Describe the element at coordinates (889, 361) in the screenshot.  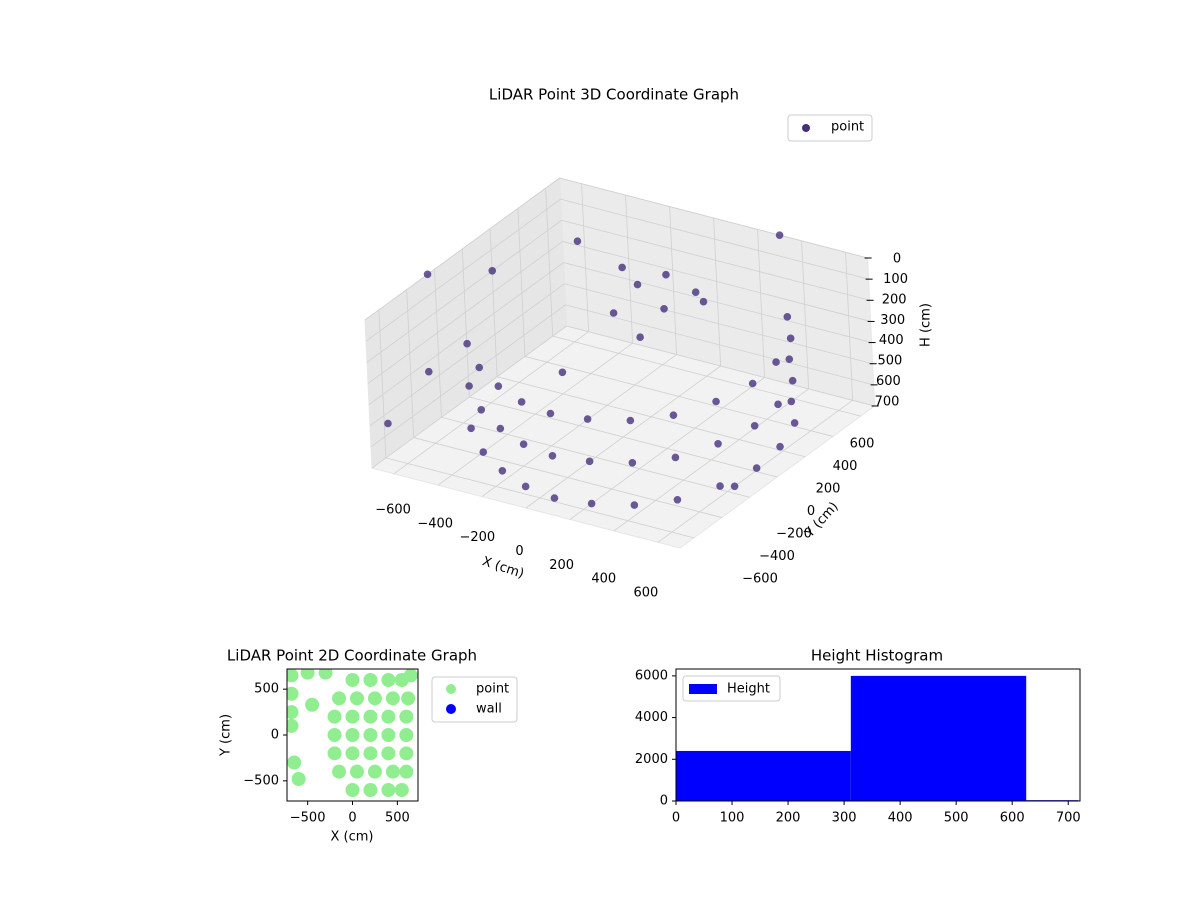
I see `z-tick-label: 500` at that location.